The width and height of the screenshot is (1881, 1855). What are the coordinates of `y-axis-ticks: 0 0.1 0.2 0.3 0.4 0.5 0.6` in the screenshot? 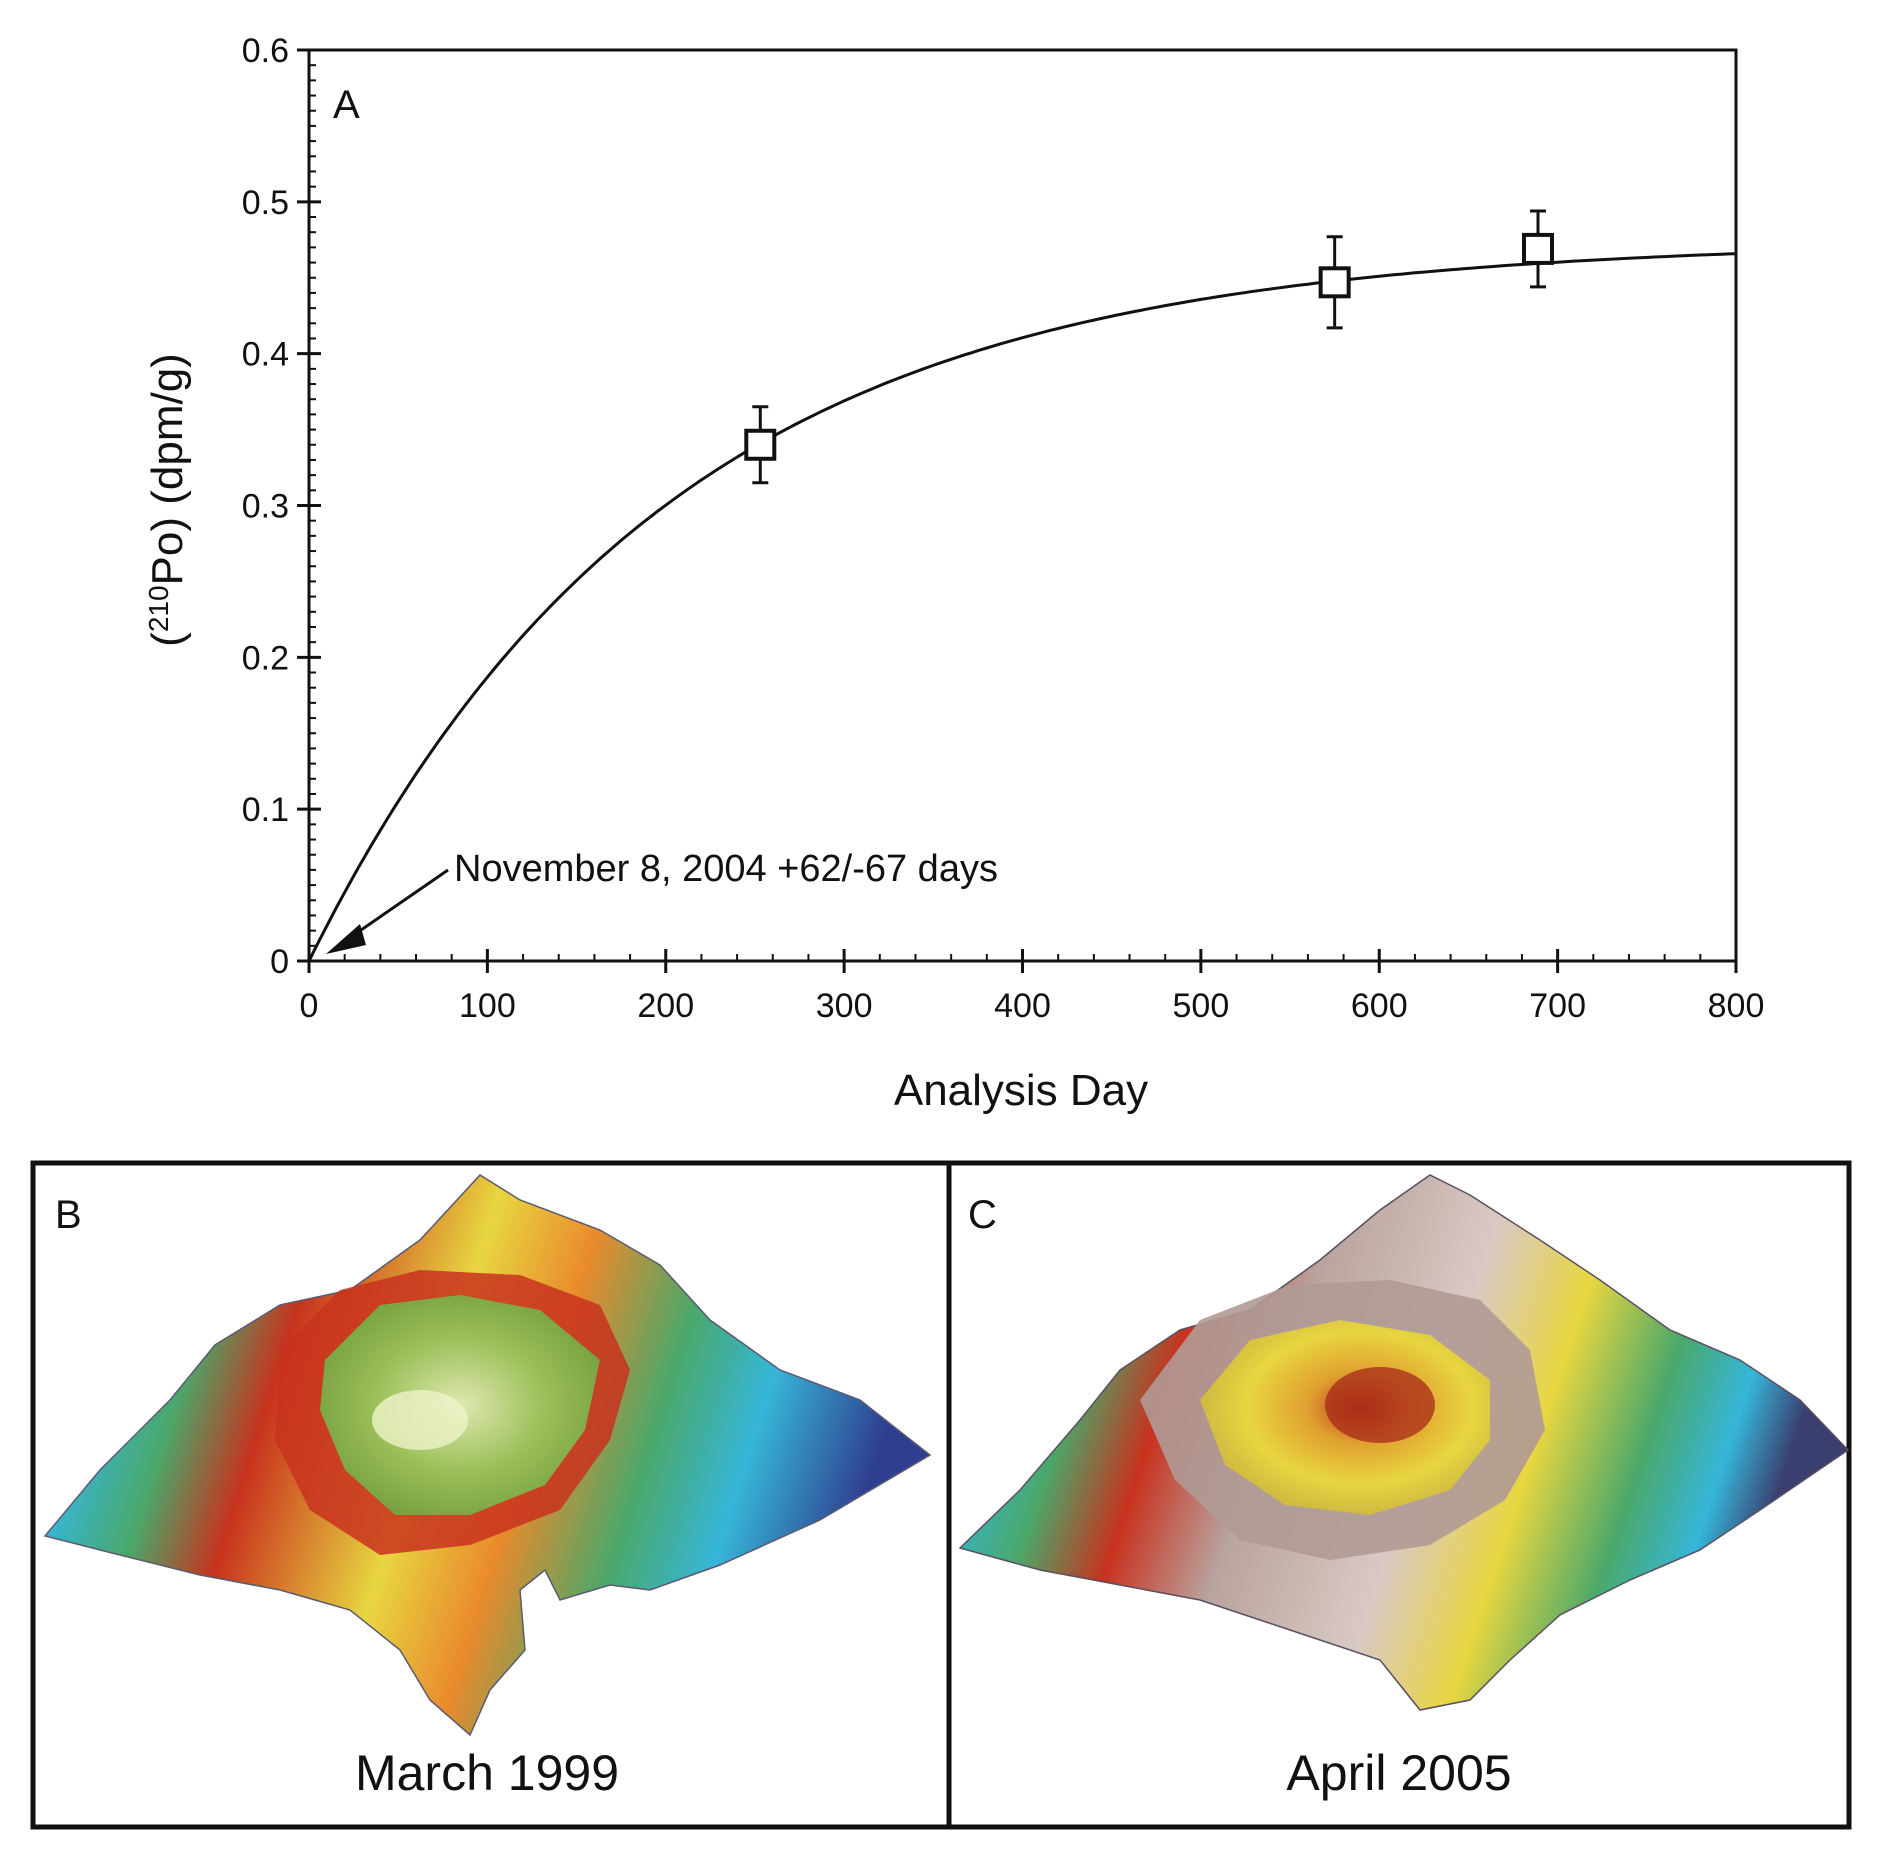 It's located at (281, 506).